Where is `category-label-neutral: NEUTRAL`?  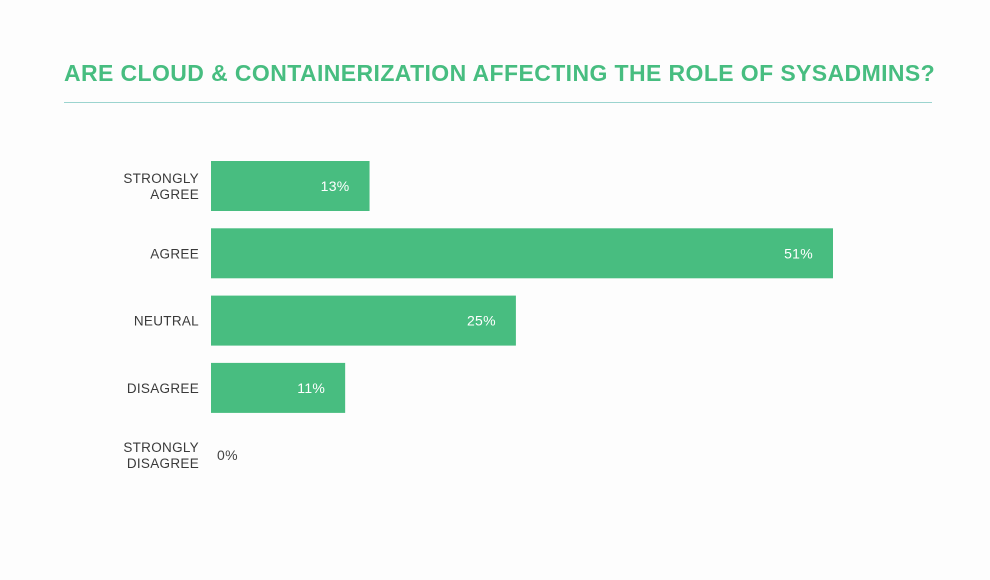
category-label-neutral: NEUTRAL is located at coordinates (166, 321).